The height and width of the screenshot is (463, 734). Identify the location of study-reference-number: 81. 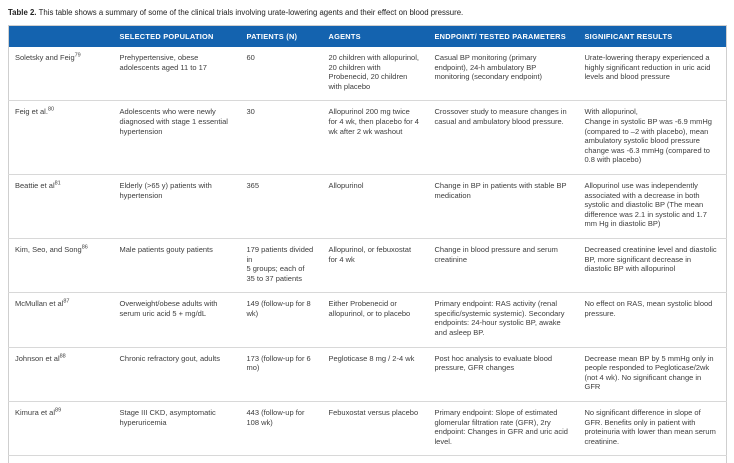
(57, 183).